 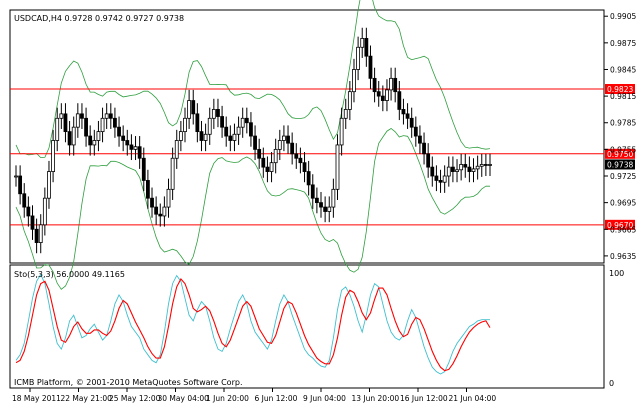 I want to click on time-tick-label: 30 May 04:00, so click(x=184, y=398).